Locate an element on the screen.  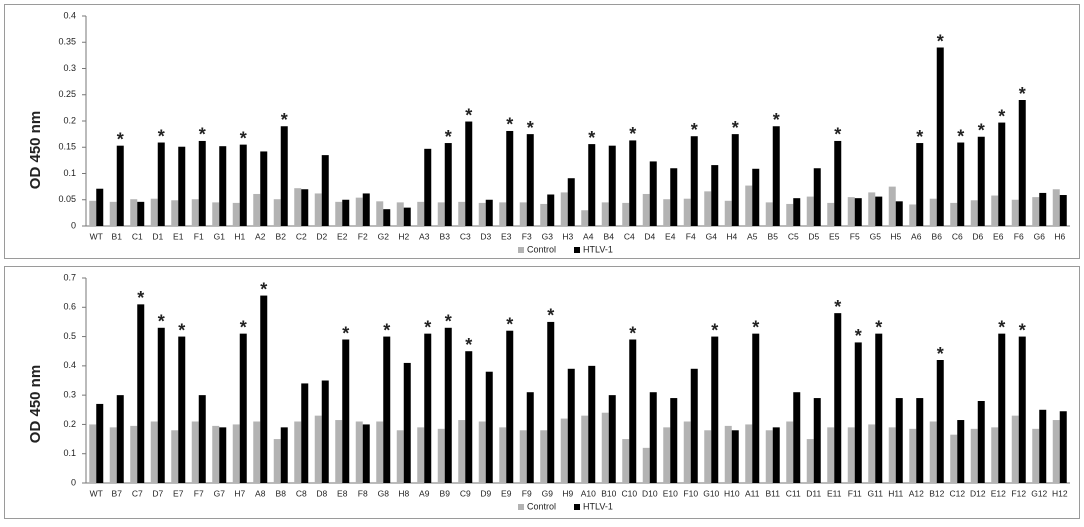
x-tick-label: F11 is located at coordinates (855, 493).